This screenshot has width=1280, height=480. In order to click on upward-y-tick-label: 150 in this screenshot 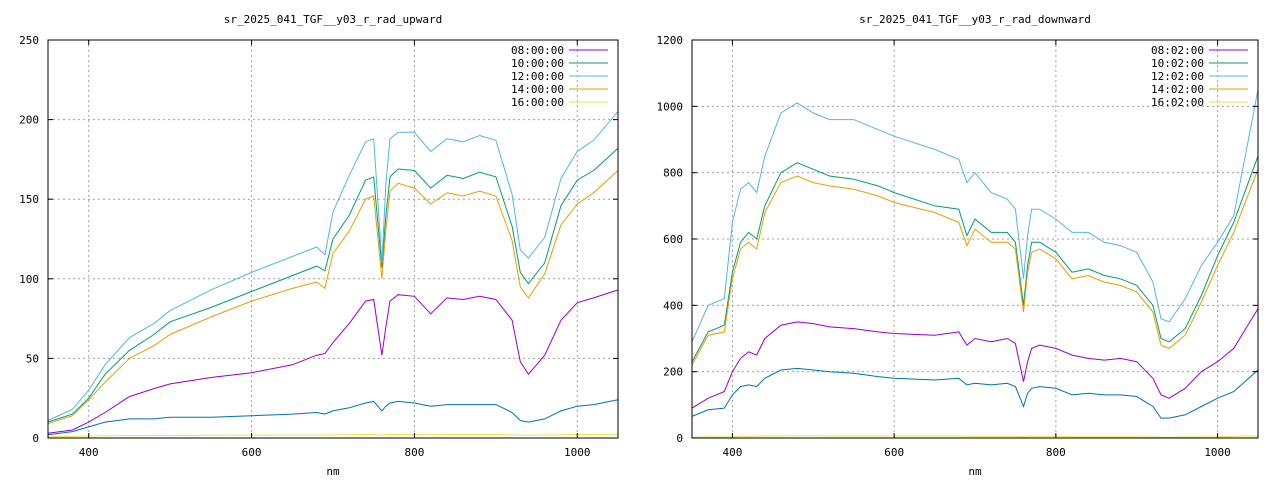, I will do `click(29, 199)`.